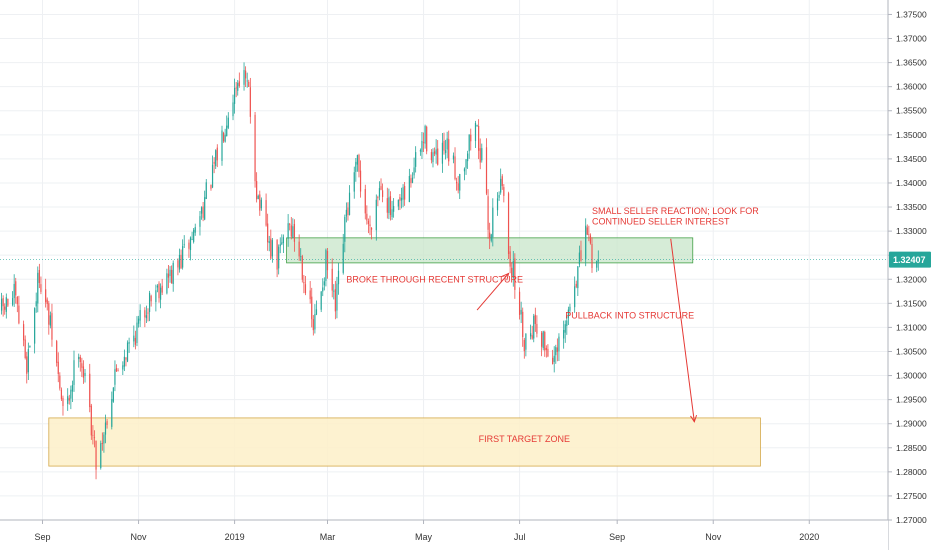  Describe the element at coordinates (911, 231) in the screenshot. I see `price-tick-label: 1.33000` at that location.